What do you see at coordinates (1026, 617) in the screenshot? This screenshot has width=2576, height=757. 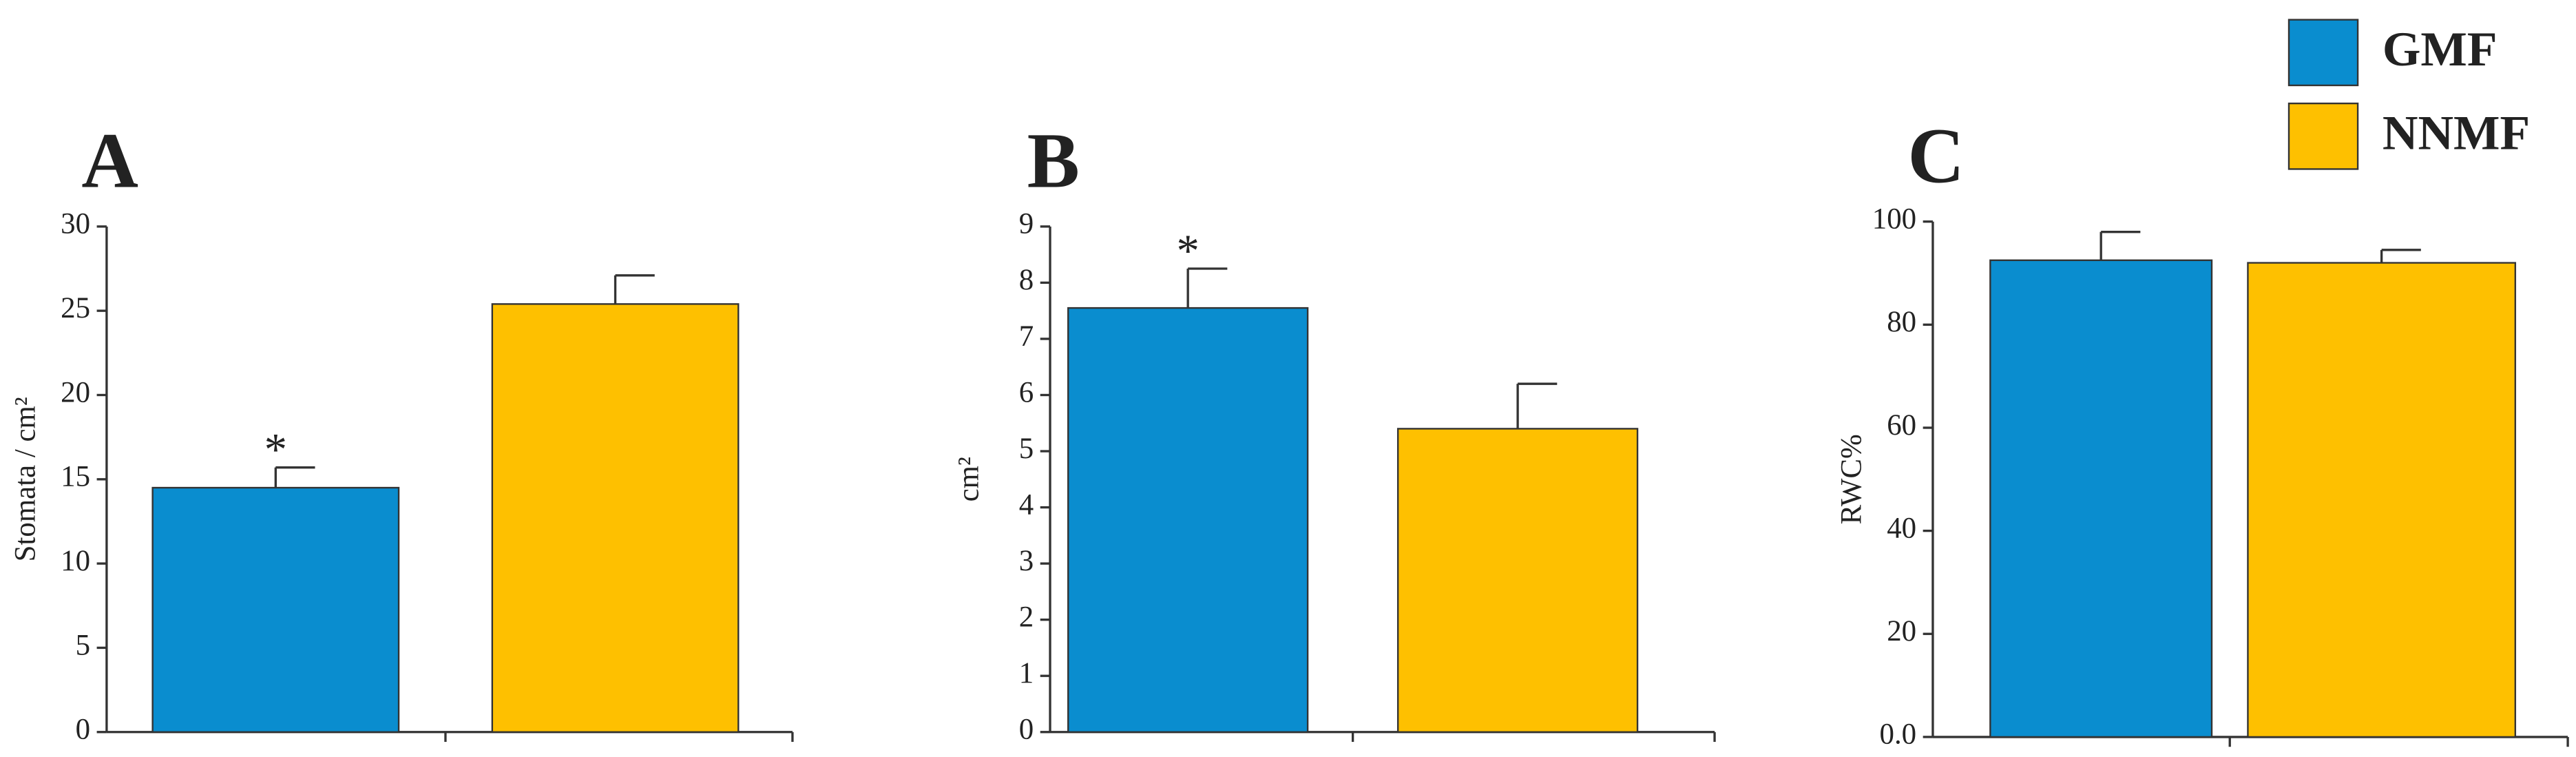 I see `y-tick-label: 2` at bounding box center [1026, 617].